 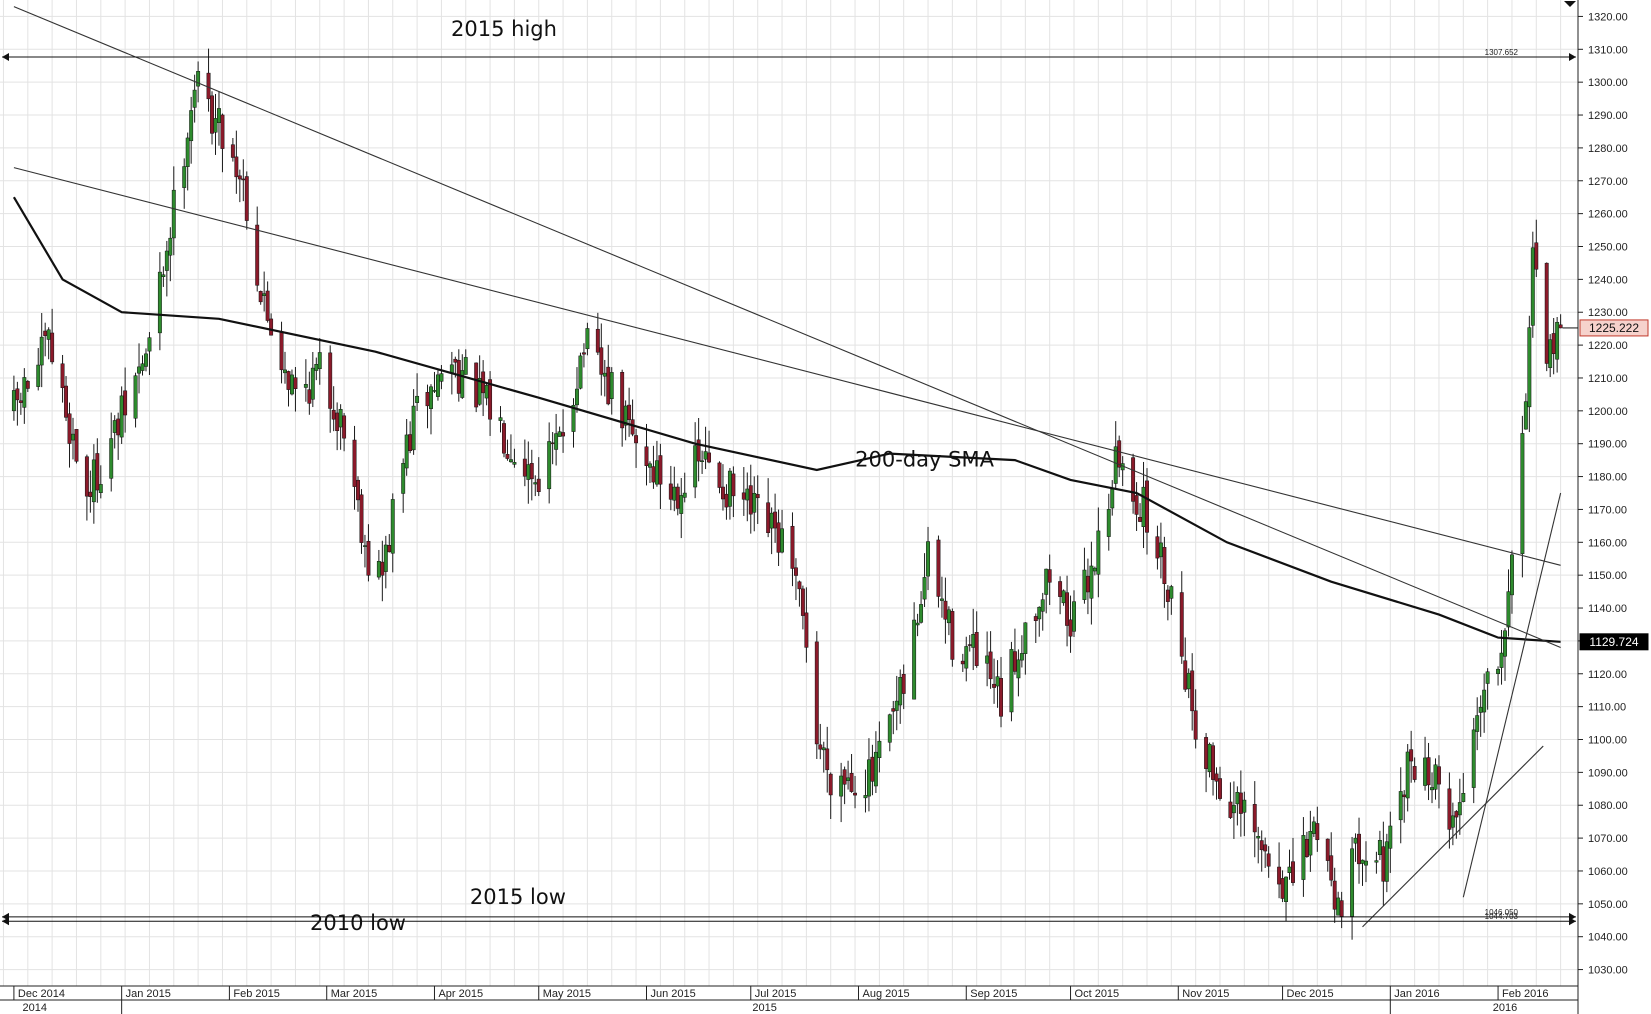 I want to click on month-label: Jul 2015, so click(x=776, y=994).